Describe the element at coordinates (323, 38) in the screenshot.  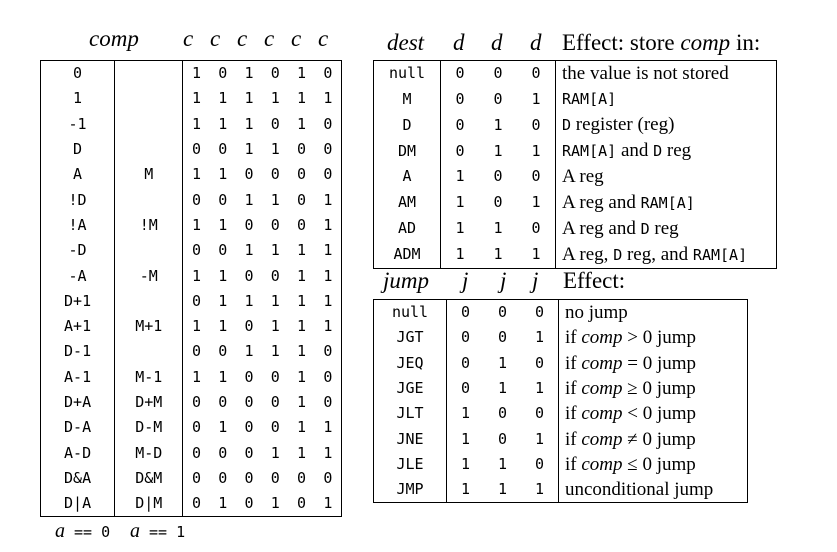
I see `c-bit-header-6: c` at that location.